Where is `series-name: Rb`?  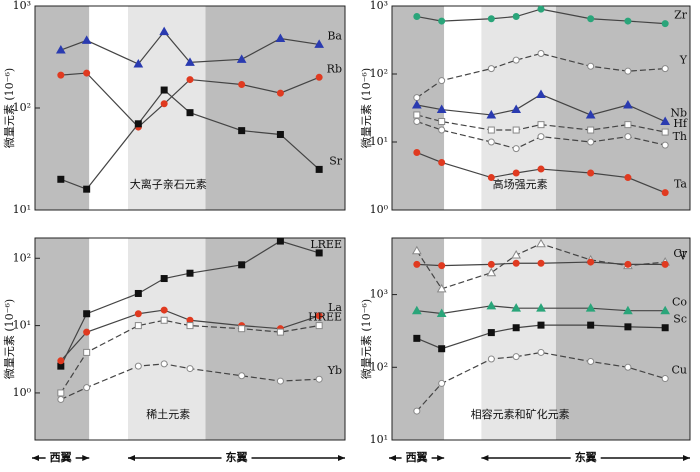 series-name: Rb is located at coordinates (334, 68).